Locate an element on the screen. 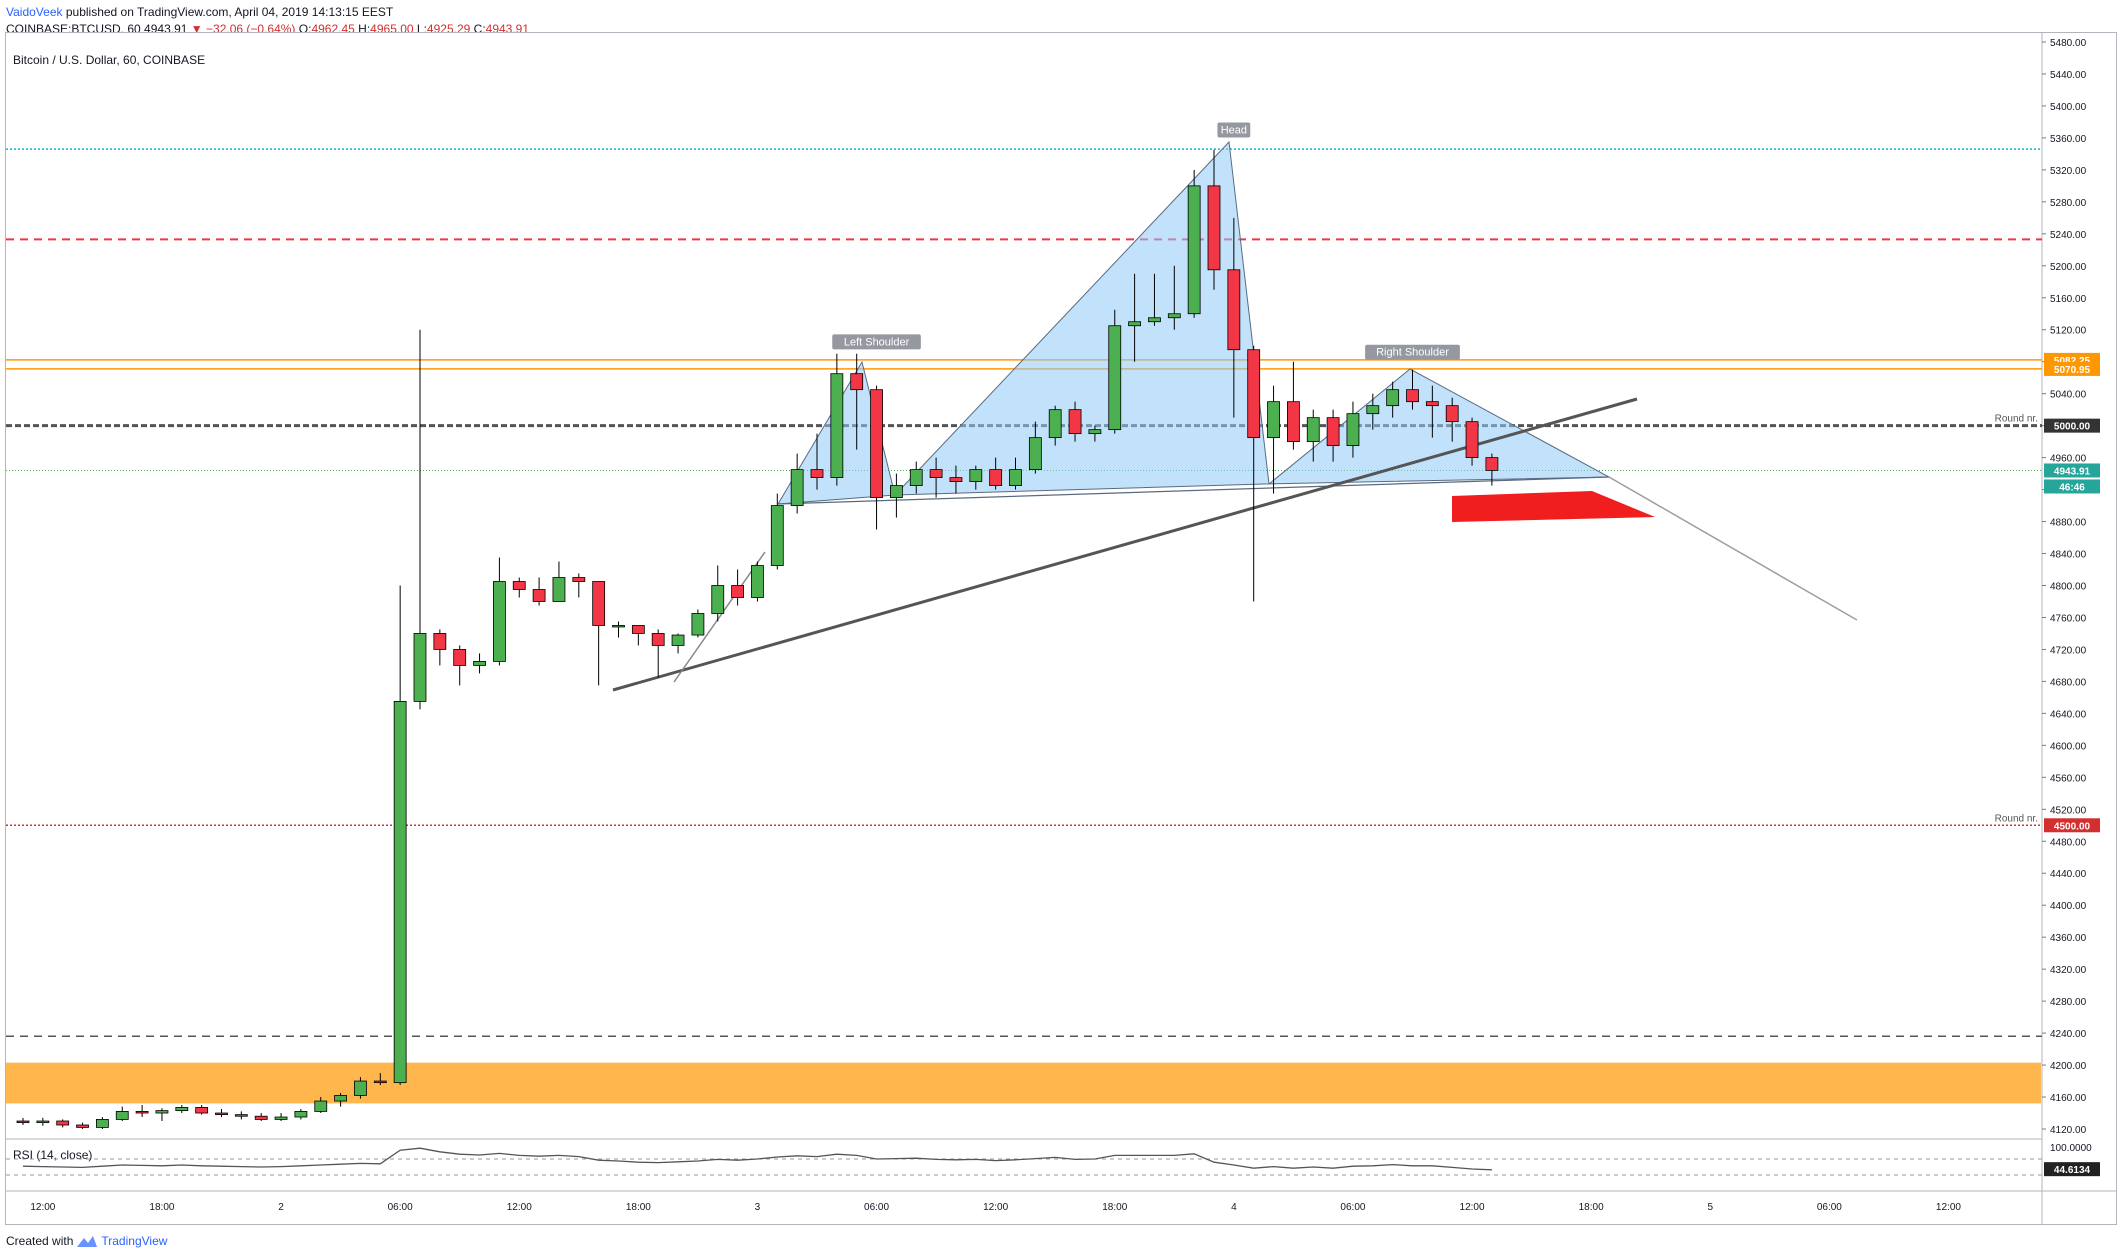 The width and height of the screenshot is (2123, 1258). price-tick-28: 5240.00 is located at coordinates (2068, 235).